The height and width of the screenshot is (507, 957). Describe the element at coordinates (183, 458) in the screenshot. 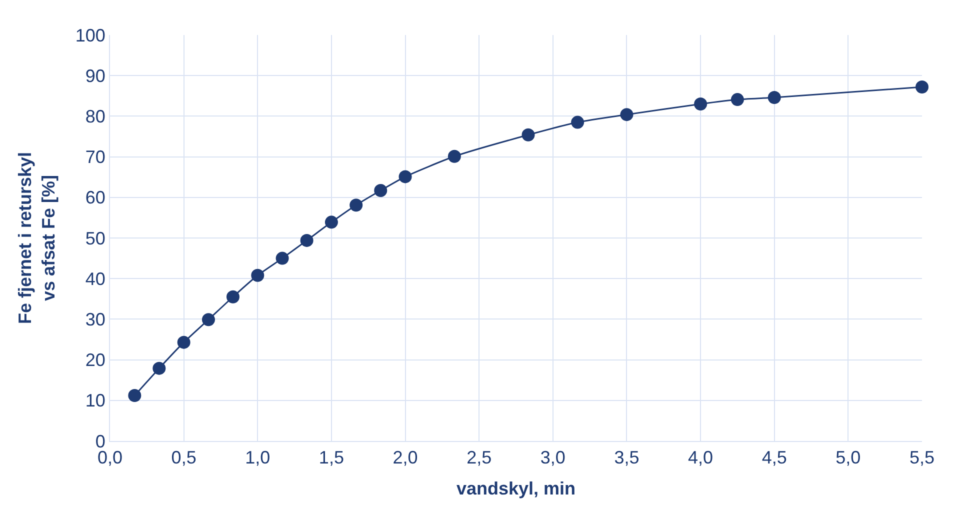

I see `x-tick-label: 0,5` at that location.